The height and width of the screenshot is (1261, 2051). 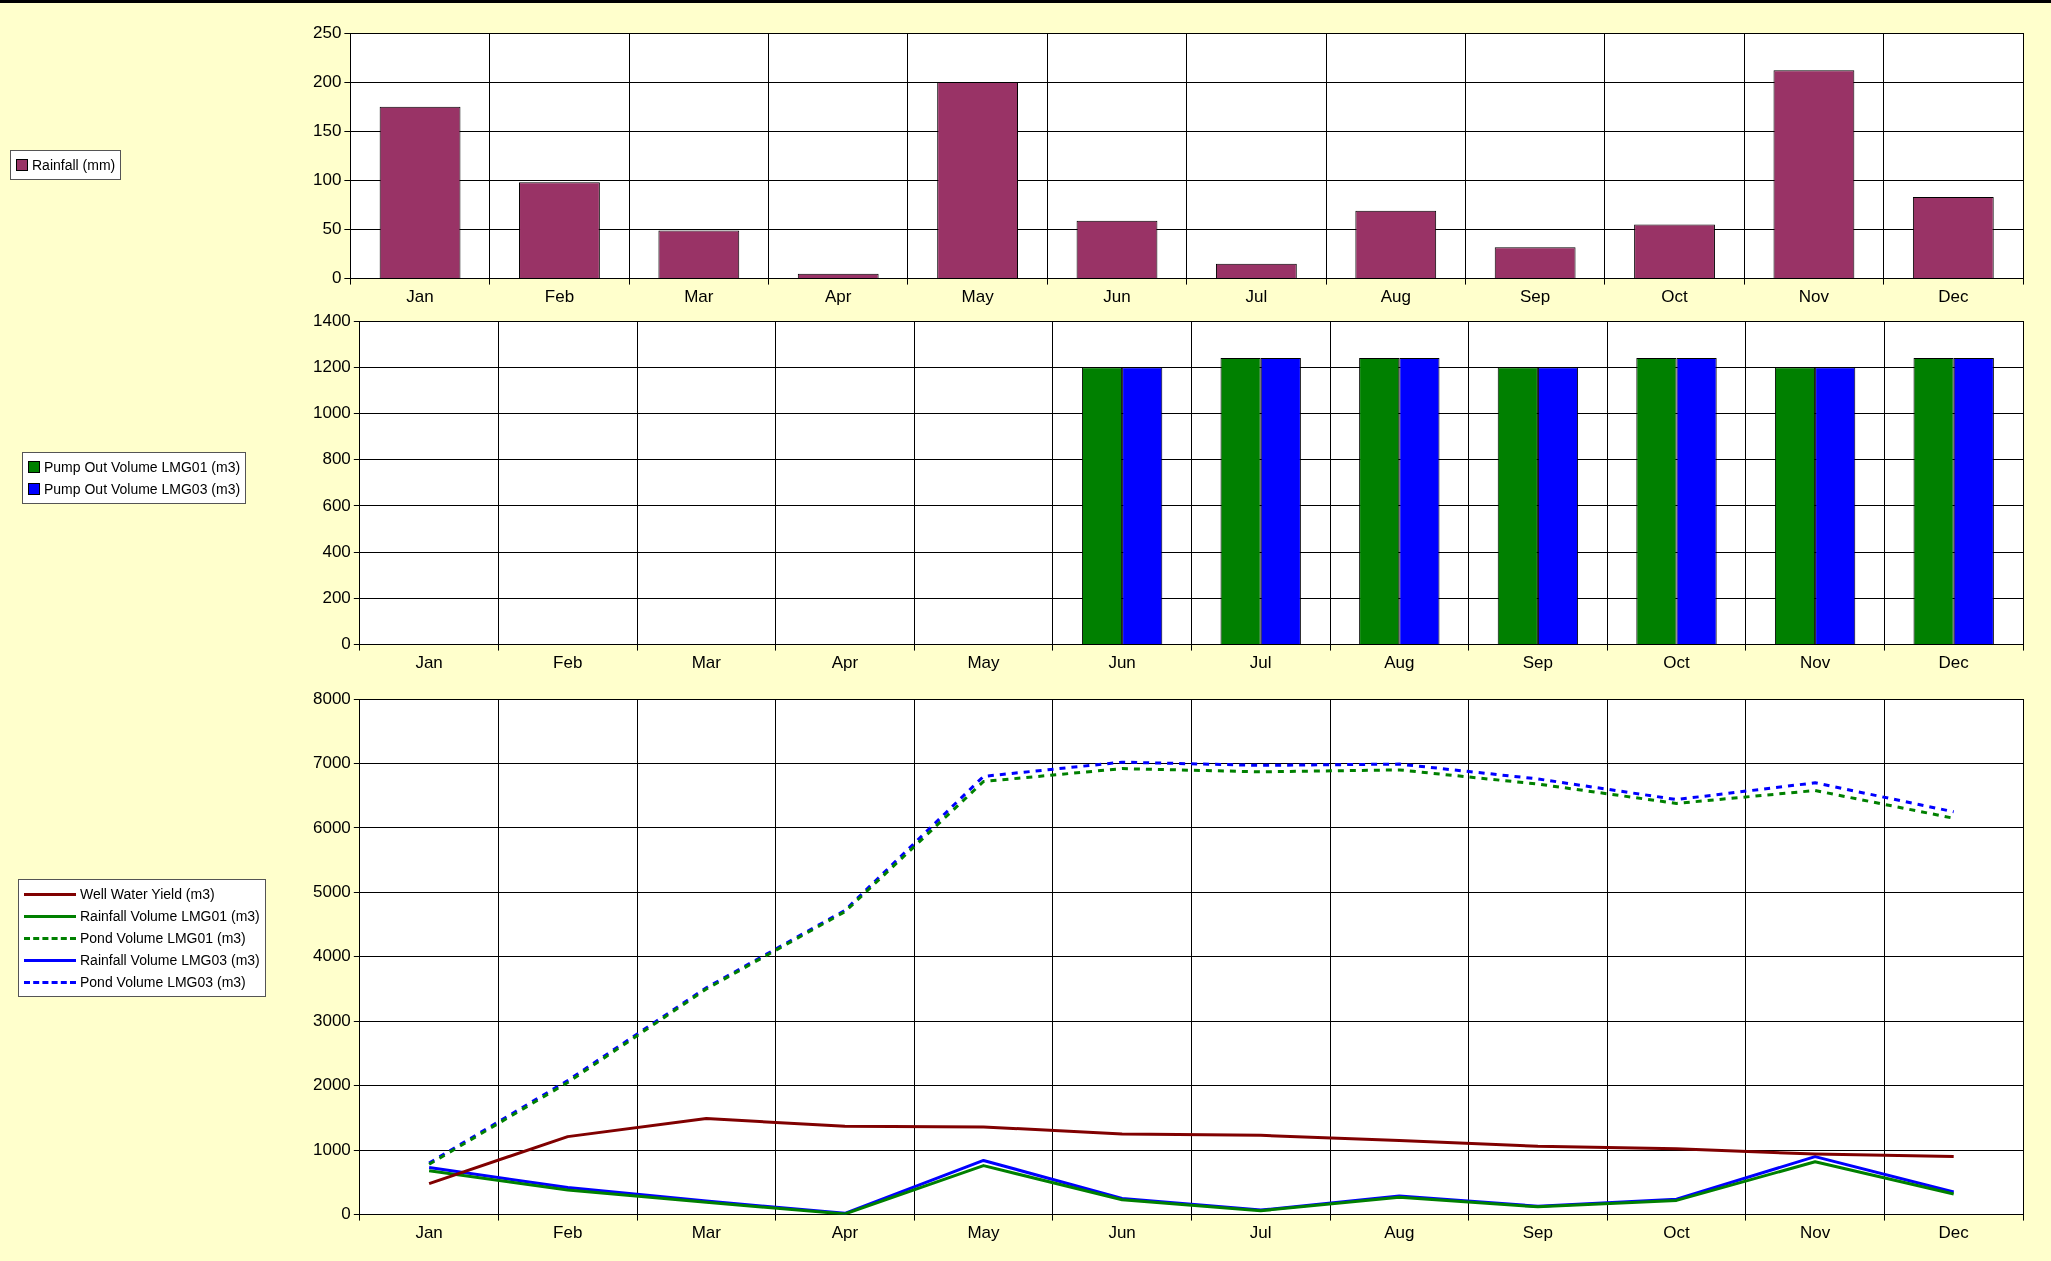 I want to click on y-tick-label: 250, so click(x=327, y=32).